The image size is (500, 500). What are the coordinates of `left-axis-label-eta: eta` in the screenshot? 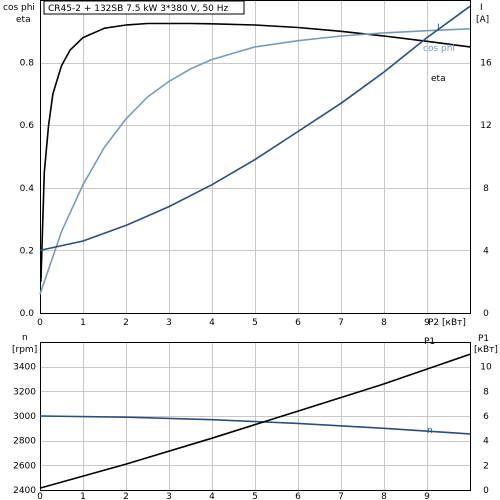 It's located at (23, 20).